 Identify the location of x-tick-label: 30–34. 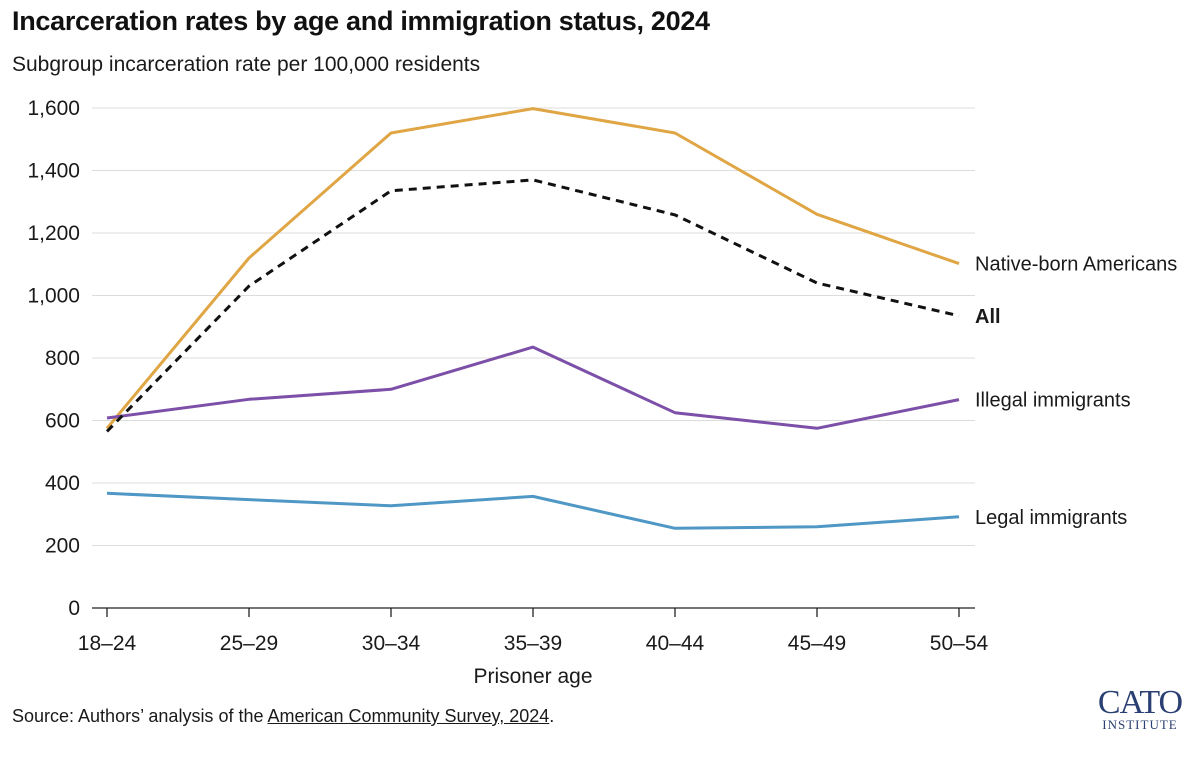
(391, 643).